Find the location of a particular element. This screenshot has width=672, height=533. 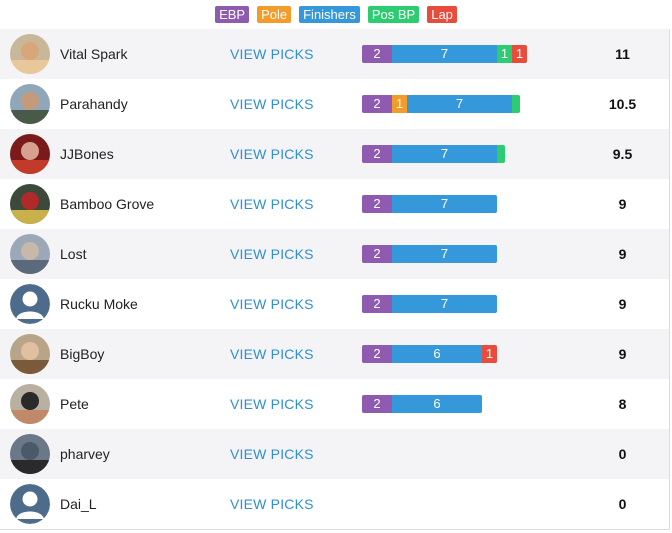

leaderboard-row: Pete VIEW PICKS 2 6 8 is located at coordinates (334, 404).